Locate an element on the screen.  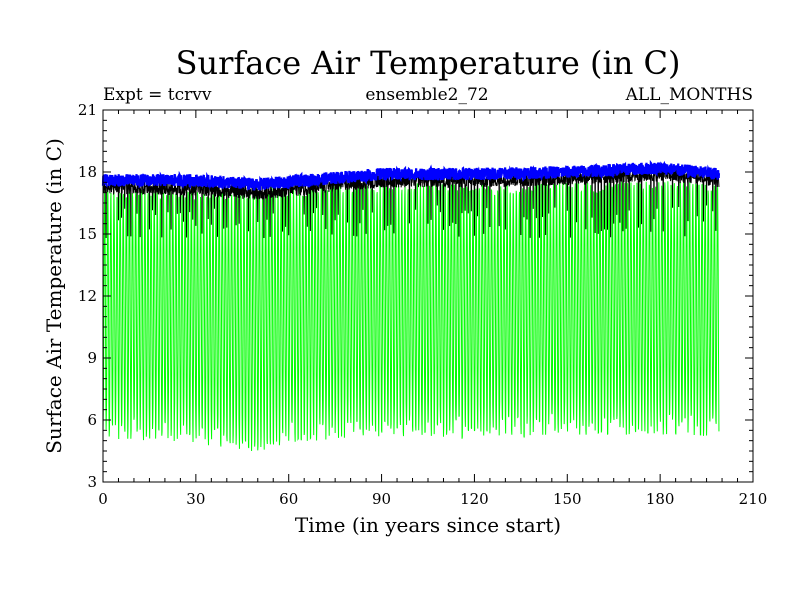
y-tick-label: 12 is located at coordinates (87, 296).